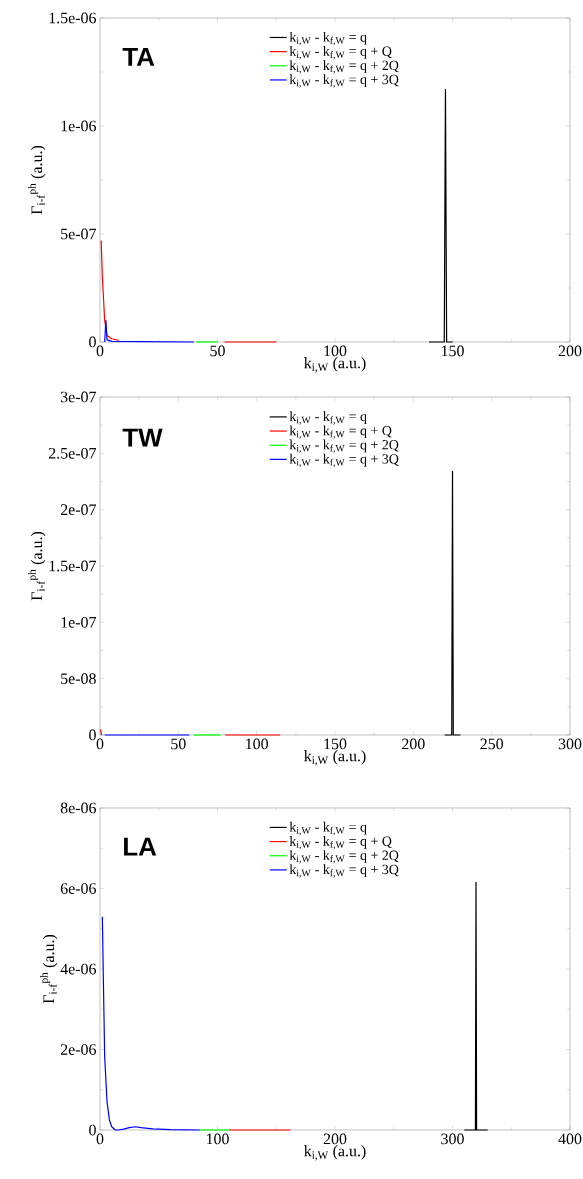 The height and width of the screenshot is (1179, 583). Describe the element at coordinates (79, 622) in the screenshot. I see `y-tick-label: 1e-07` at that location.